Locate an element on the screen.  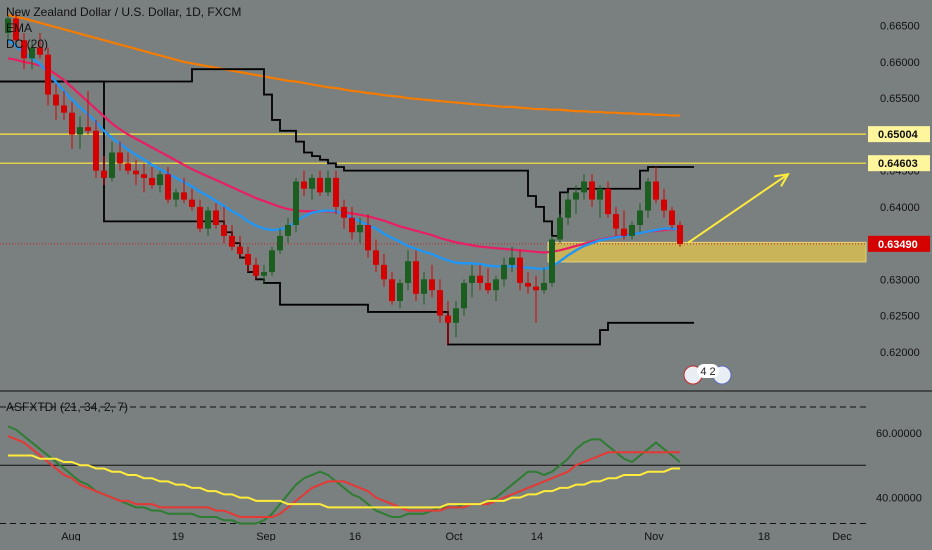
price-label-1: 0.64603 is located at coordinates (898, 164).